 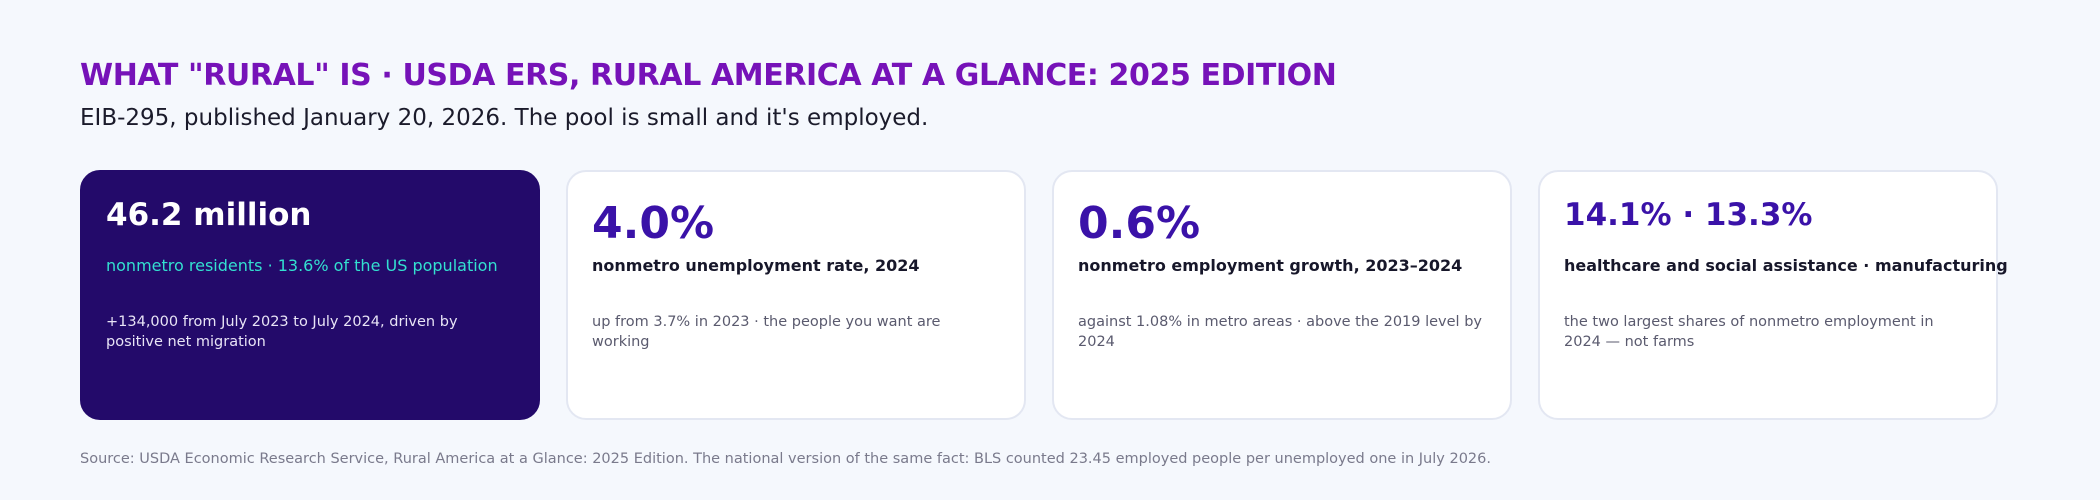 What do you see at coordinates (756, 265) in the screenshot?
I see `stat-label: nonmetro unemployment rate, 2024` at bounding box center [756, 265].